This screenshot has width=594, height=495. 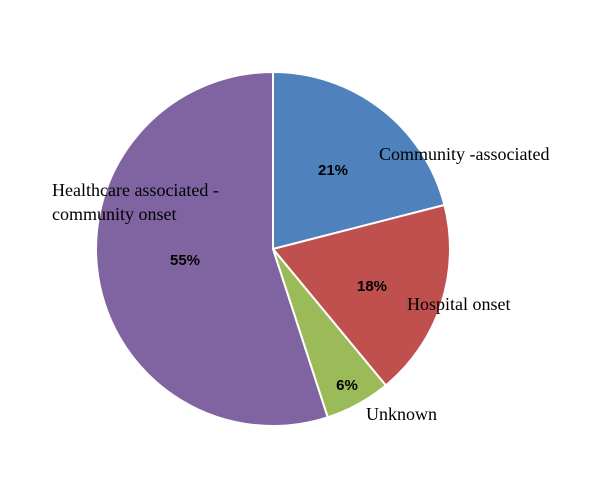 I want to click on pie-slice-hospital-onset, so click(x=361, y=295).